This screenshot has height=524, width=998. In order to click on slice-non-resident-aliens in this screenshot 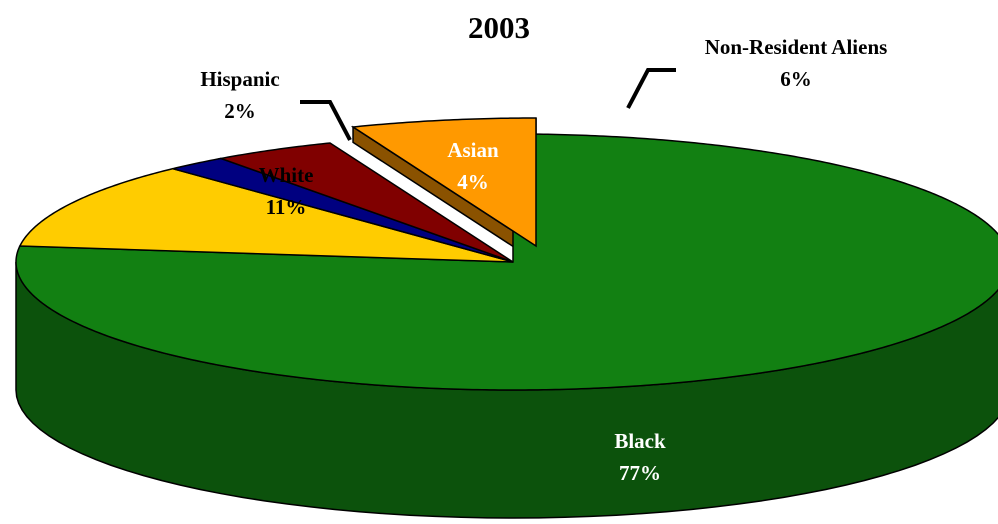, I will do `click(443, 182)`.